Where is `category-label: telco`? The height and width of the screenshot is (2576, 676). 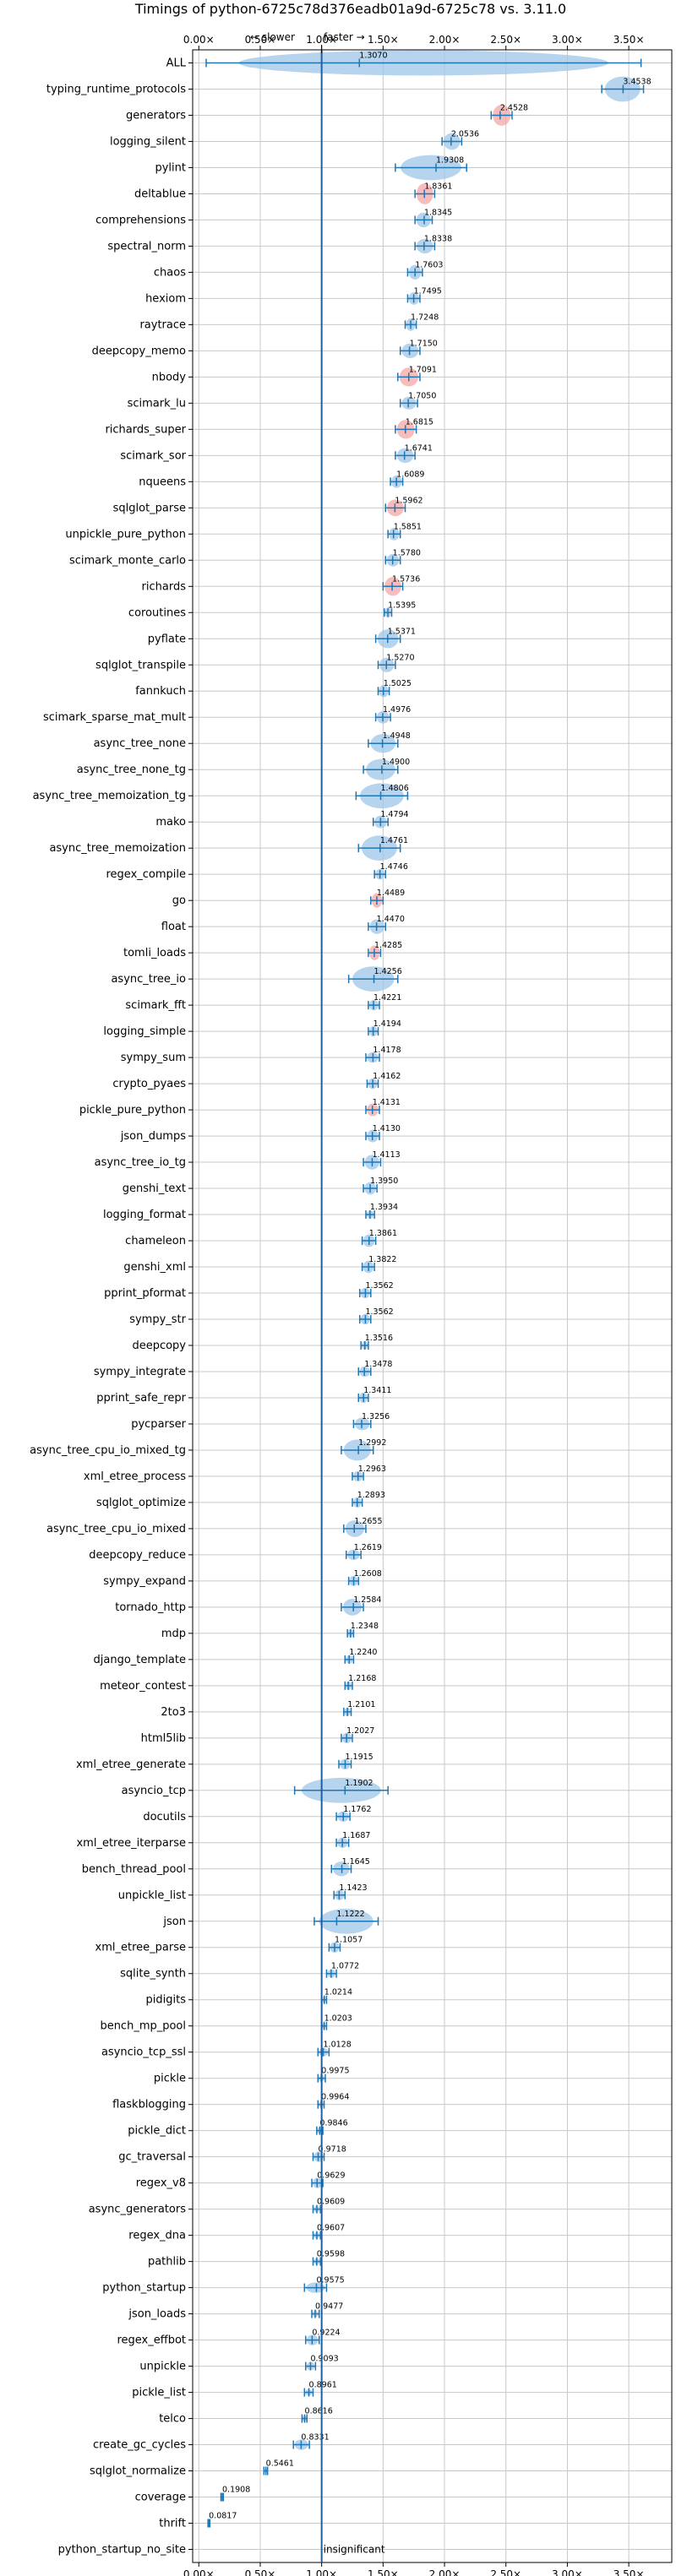
category-label: telco is located at coordinates (172, 2419).